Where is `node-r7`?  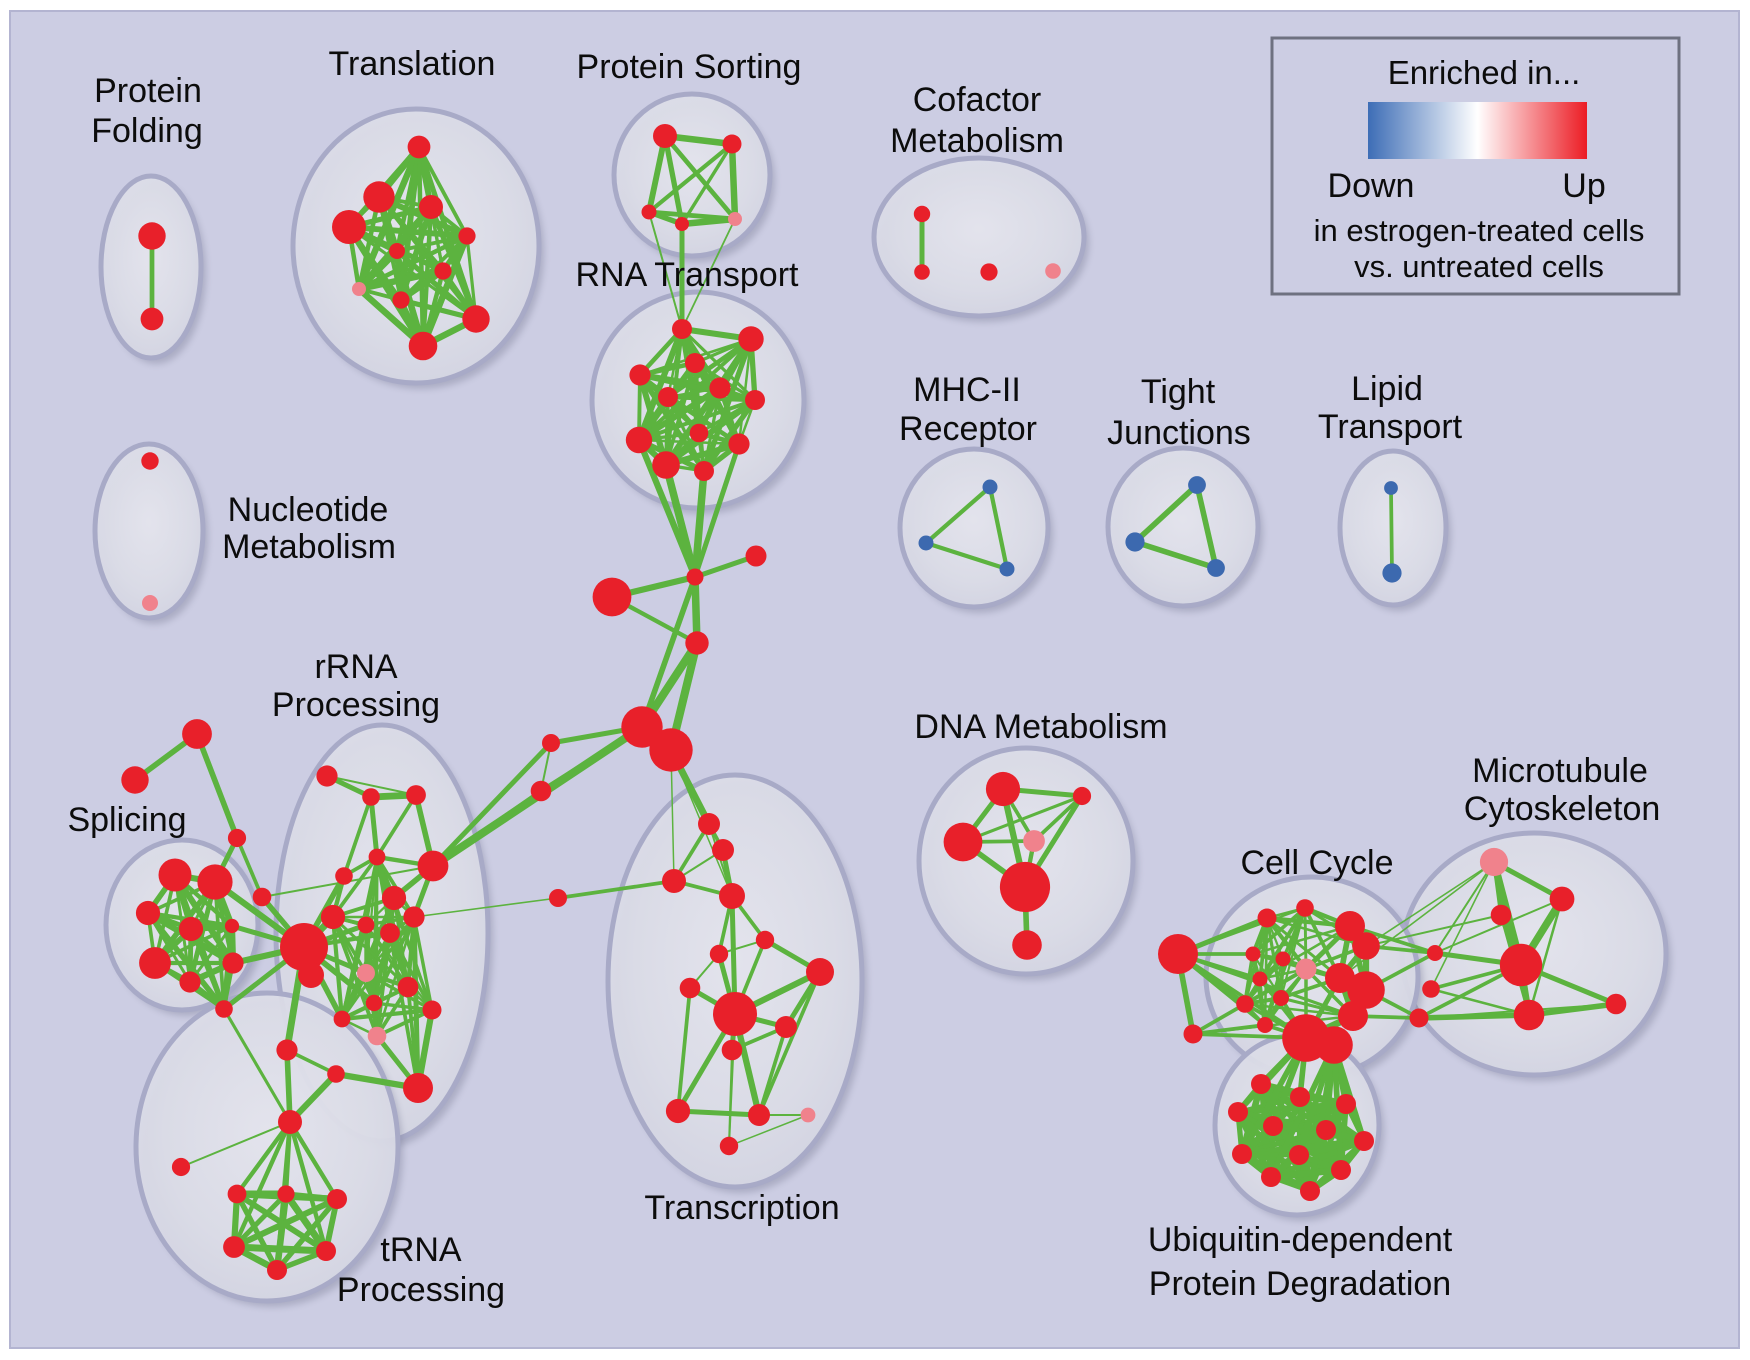 node-r7 is located at coordinates (668, 397).